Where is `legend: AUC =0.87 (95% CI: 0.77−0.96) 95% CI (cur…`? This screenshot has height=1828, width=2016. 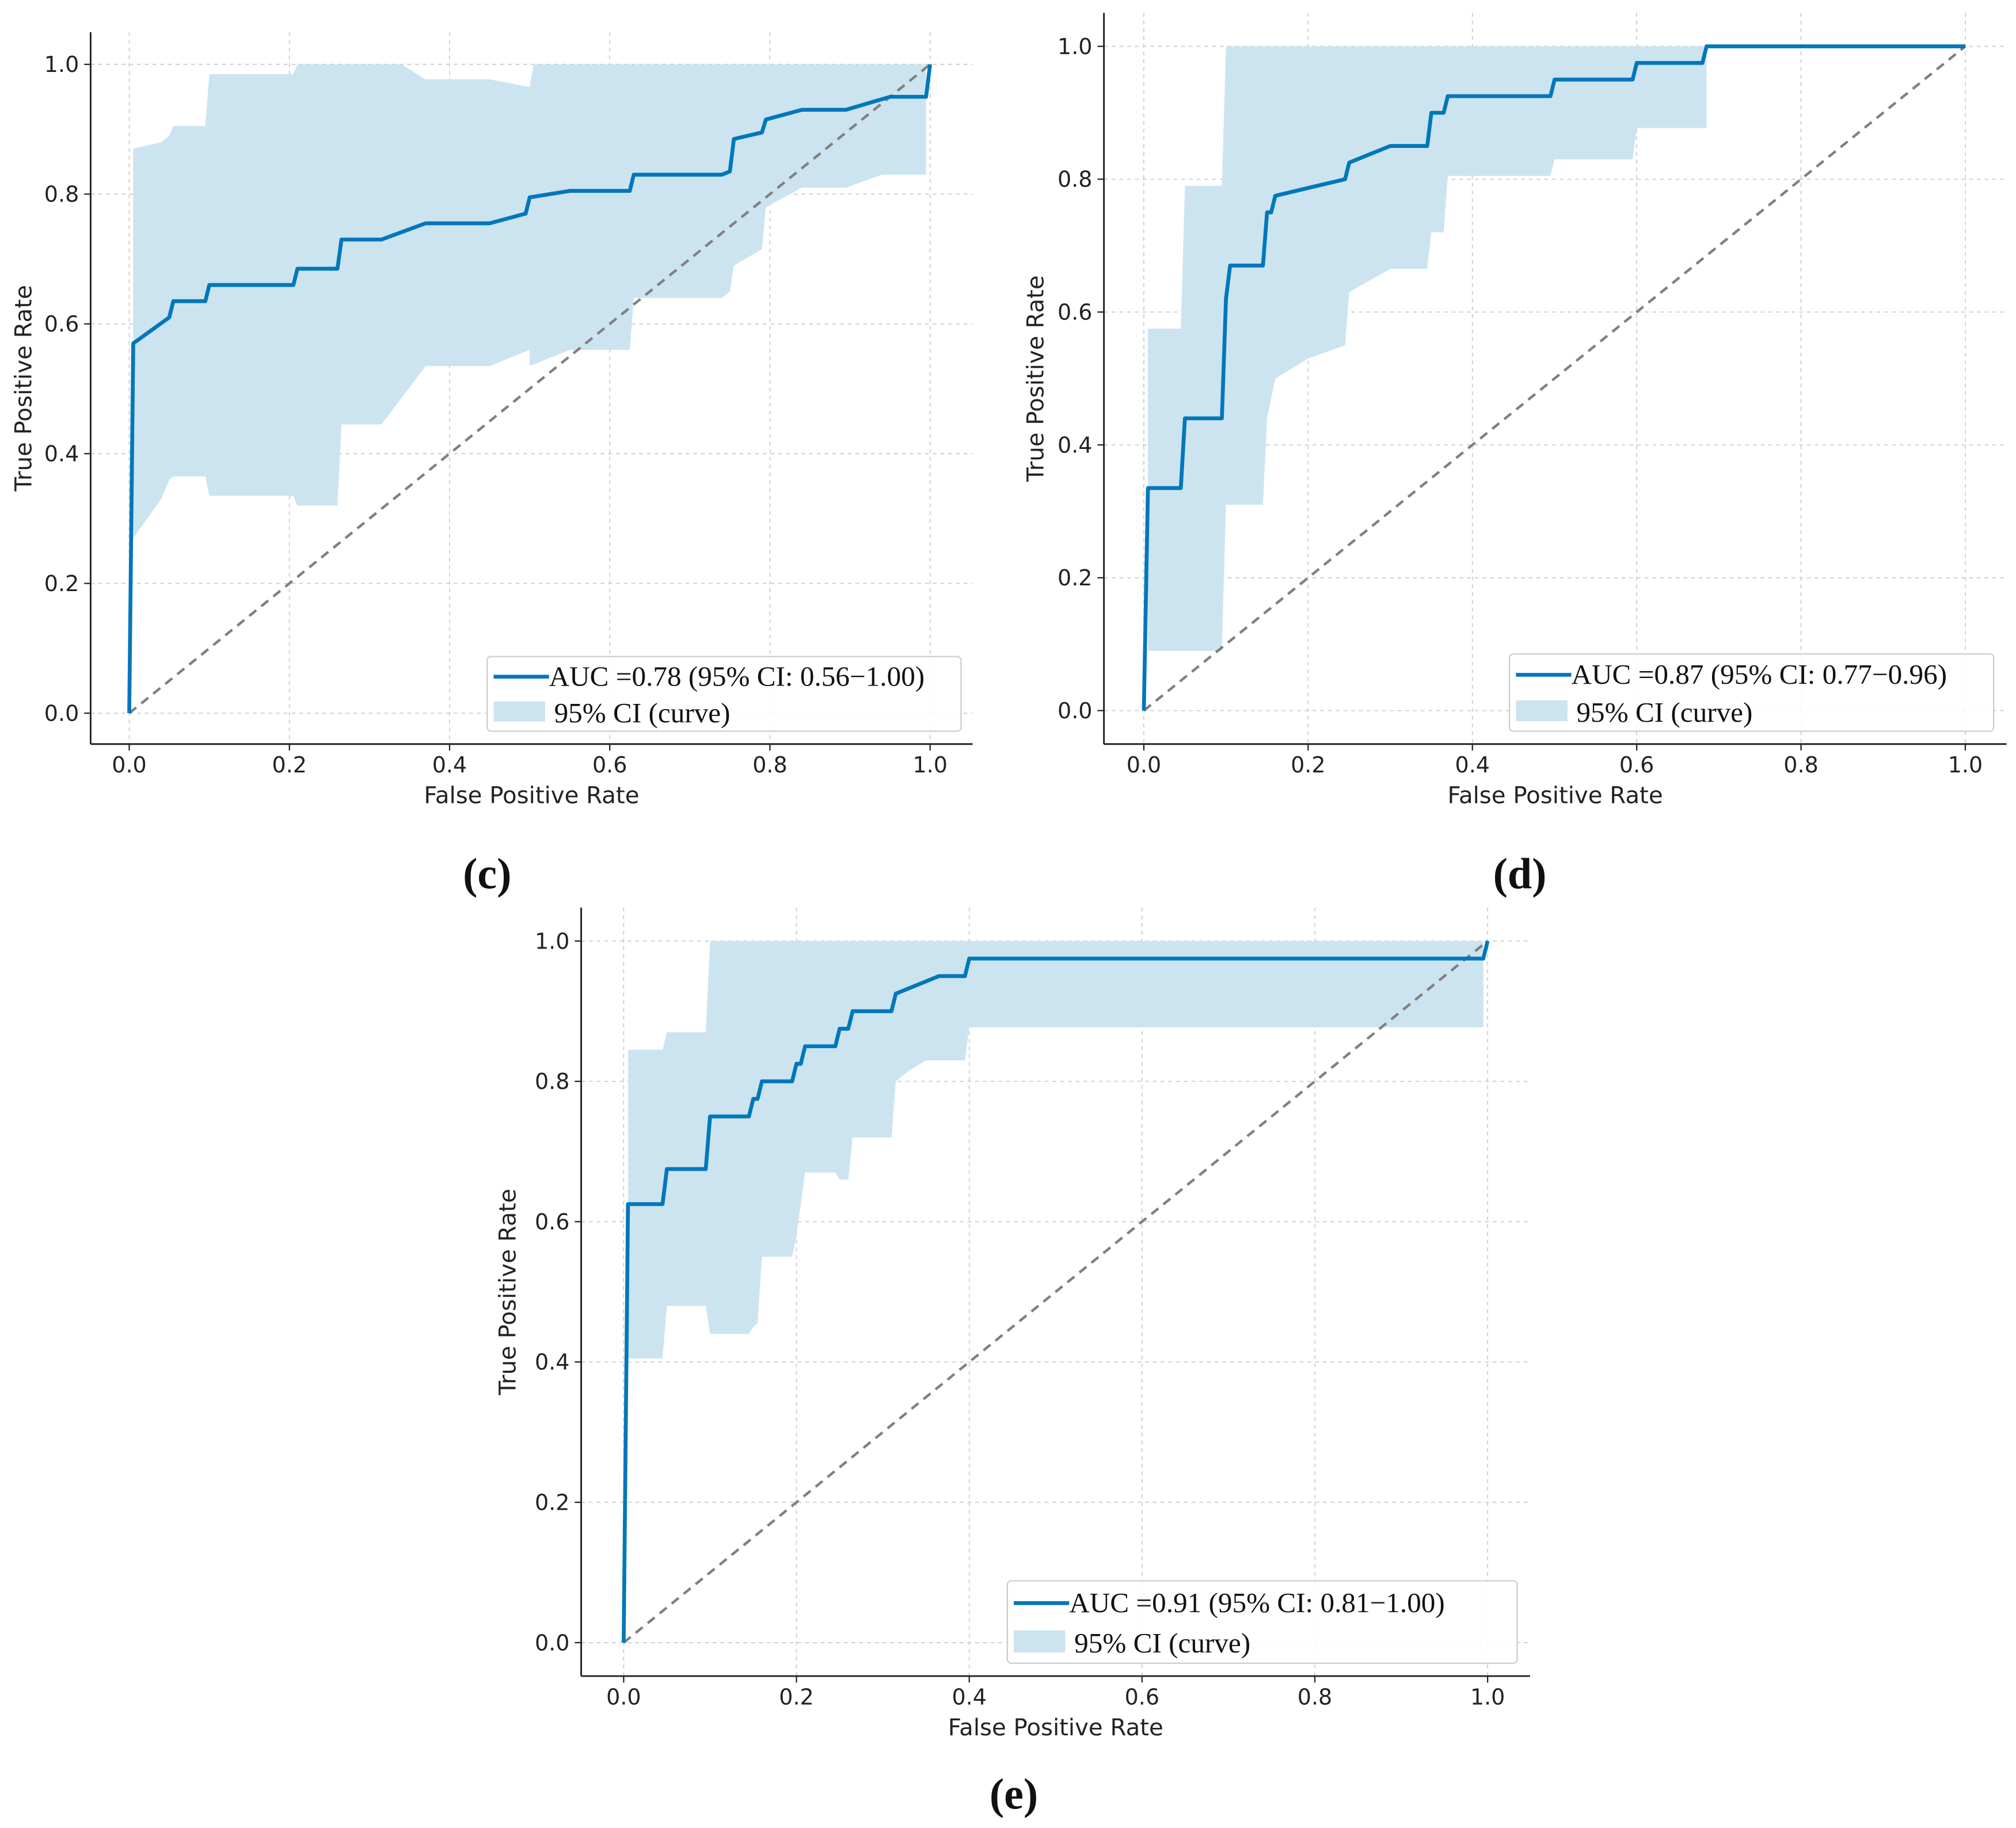
legend: AUC =0.87 (95% CI: 0.77−0.96) 95% CI (cur… is located at coordinates (1752, 692).